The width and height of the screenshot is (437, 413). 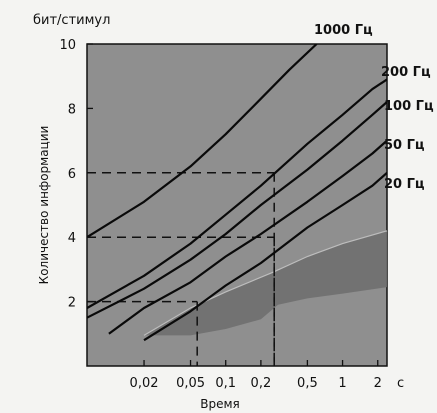 What do you see at coordinates (144, 383) in the screenshot?
I see `x-tick-label-0: 0,02` at bounding box center [144, 383].